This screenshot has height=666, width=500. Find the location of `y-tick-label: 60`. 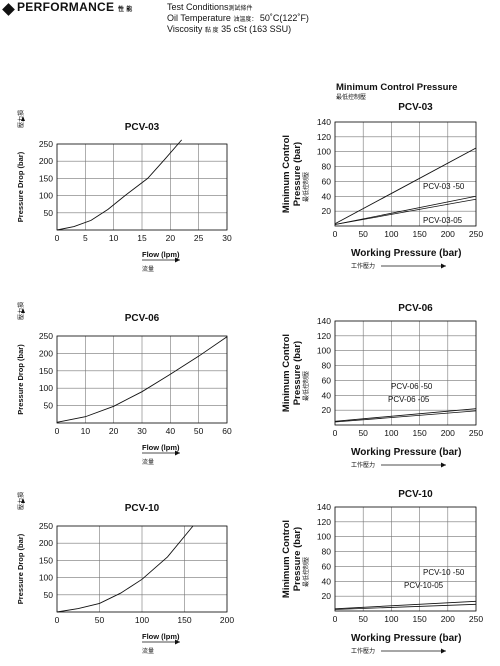

y-tick-label: 60 is located at coordinates (327, 380).